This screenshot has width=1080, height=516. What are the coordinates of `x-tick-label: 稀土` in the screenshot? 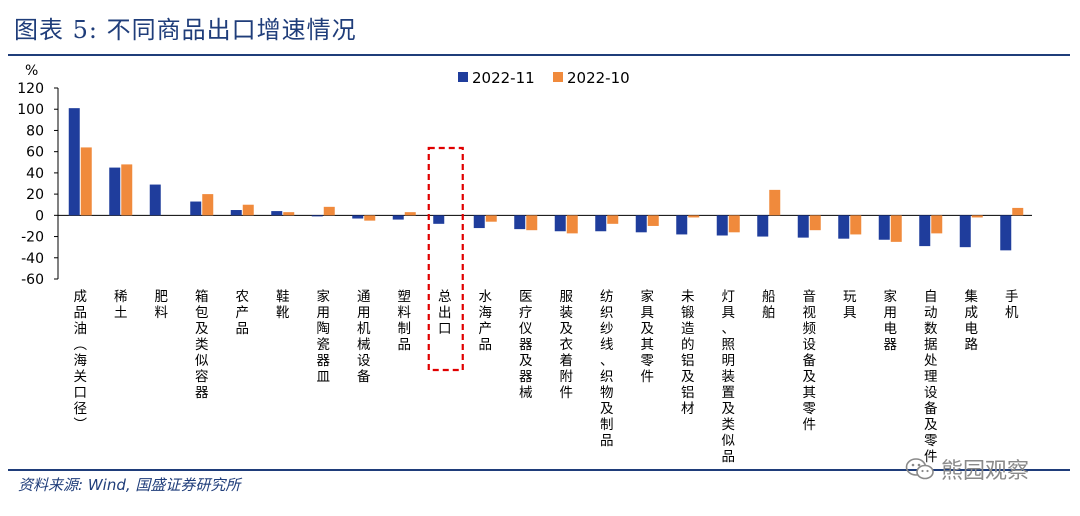 It's located at (121, 305).